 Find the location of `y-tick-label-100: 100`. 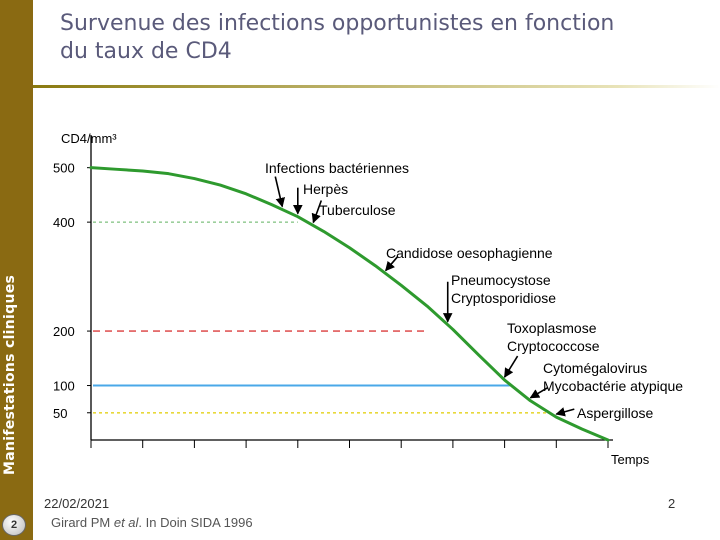

y-tick-label-100: 100 is located at coordinates (64, 386).